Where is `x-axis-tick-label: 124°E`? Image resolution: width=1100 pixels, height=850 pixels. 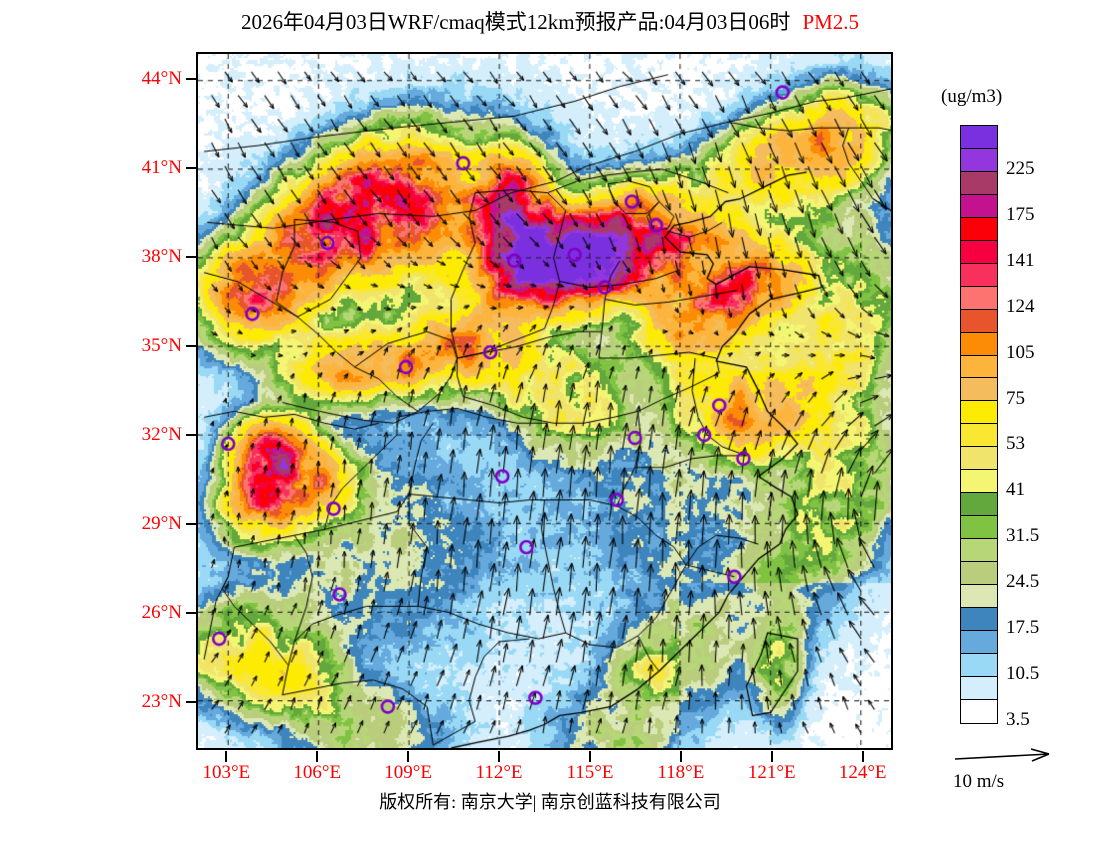 x-axis-tick-label: 124°E is located at coordinates (862, 772).